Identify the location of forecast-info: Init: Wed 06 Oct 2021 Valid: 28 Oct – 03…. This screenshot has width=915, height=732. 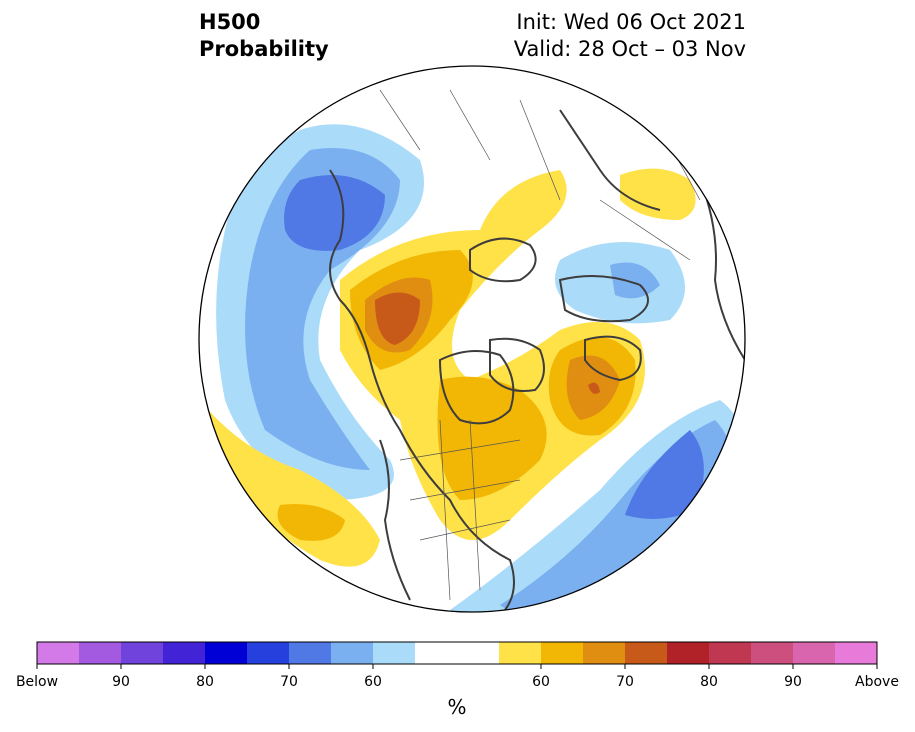
(630, 36).